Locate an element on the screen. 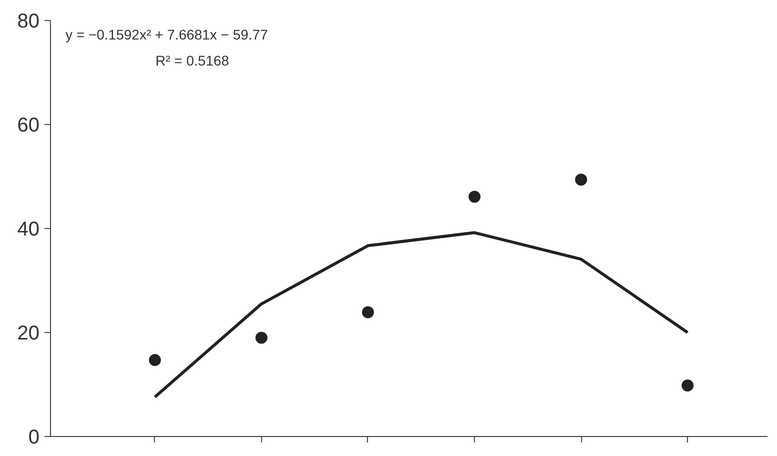 The height and width of the screenshot is (456, 777). y-tick-label: 60 is located at coordinates (28, 125).